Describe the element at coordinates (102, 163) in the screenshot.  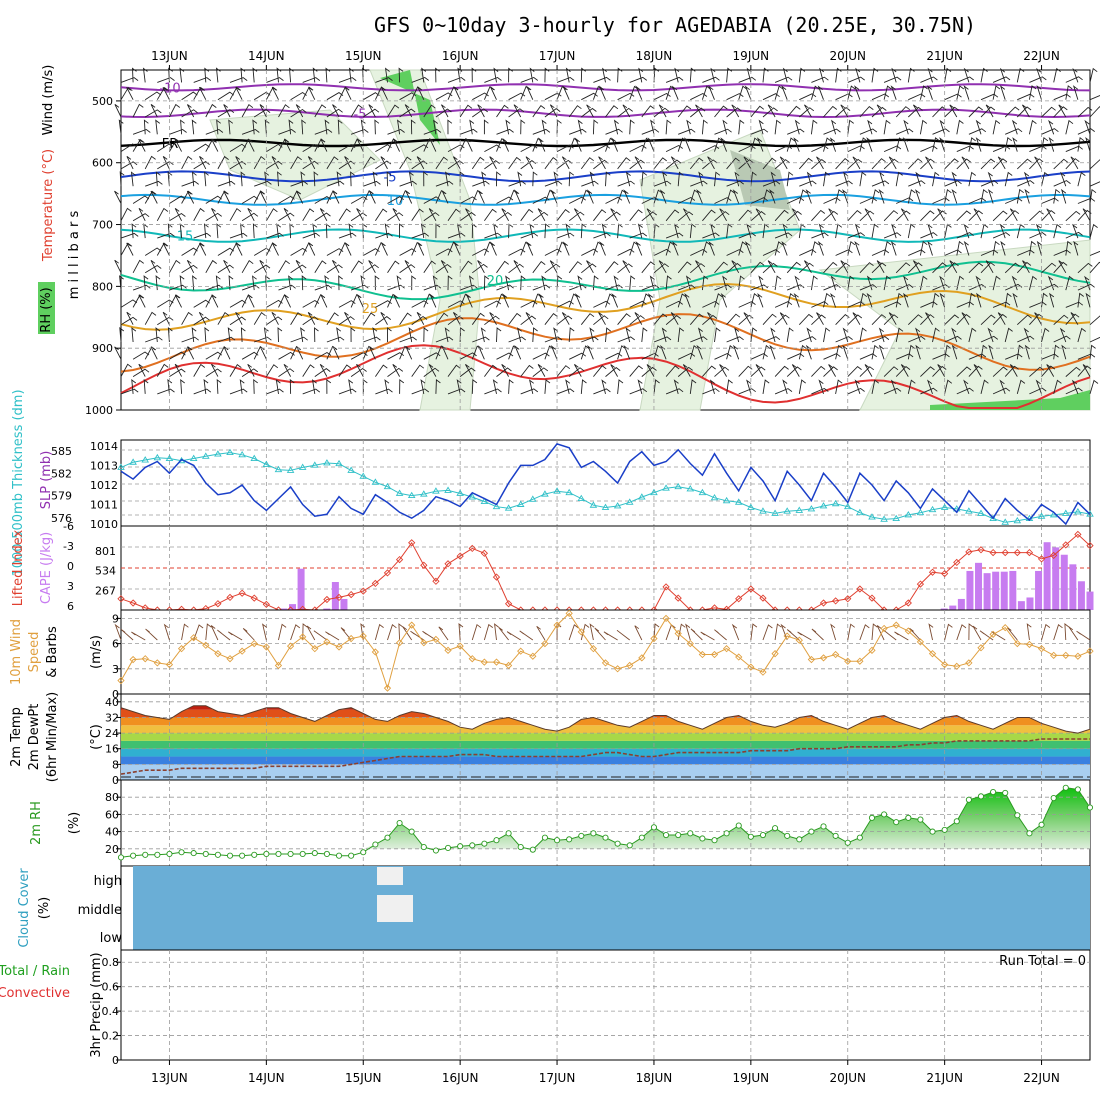
I see `upper-ytick-600: 600` at that location.